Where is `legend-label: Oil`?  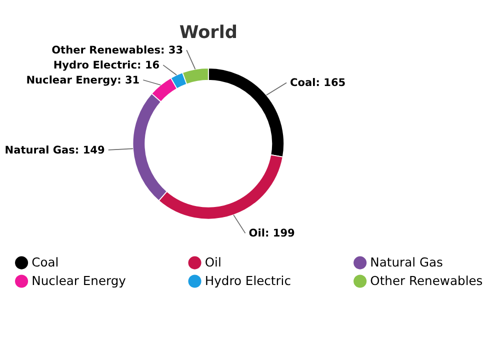
legend-label: Oil is located at coordinates (213, 262).